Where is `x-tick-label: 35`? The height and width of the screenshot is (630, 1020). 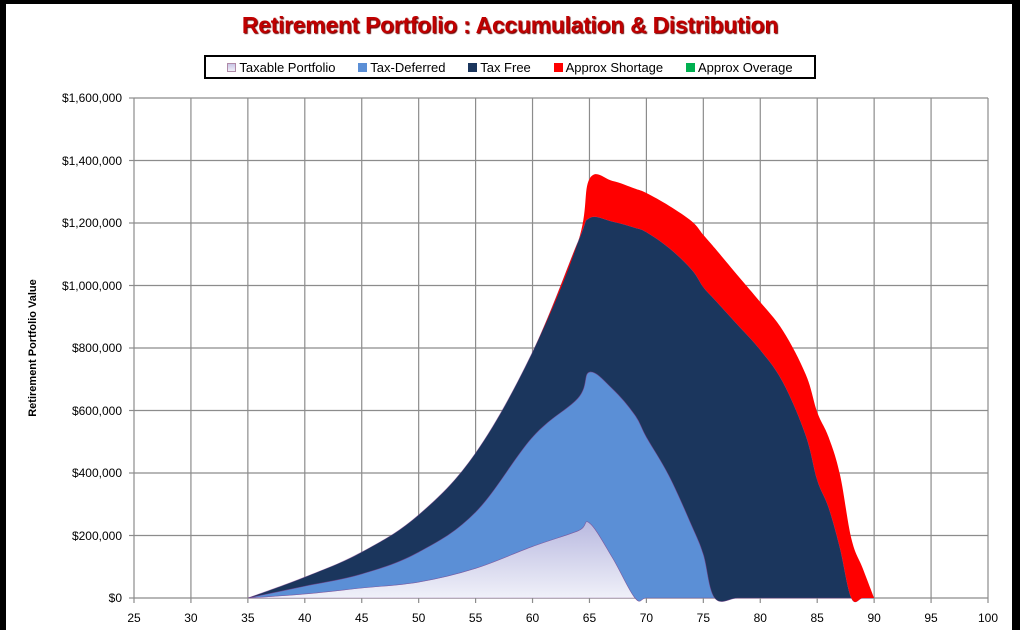
x-tick-label: 35 is located at coordinates (248, 618).